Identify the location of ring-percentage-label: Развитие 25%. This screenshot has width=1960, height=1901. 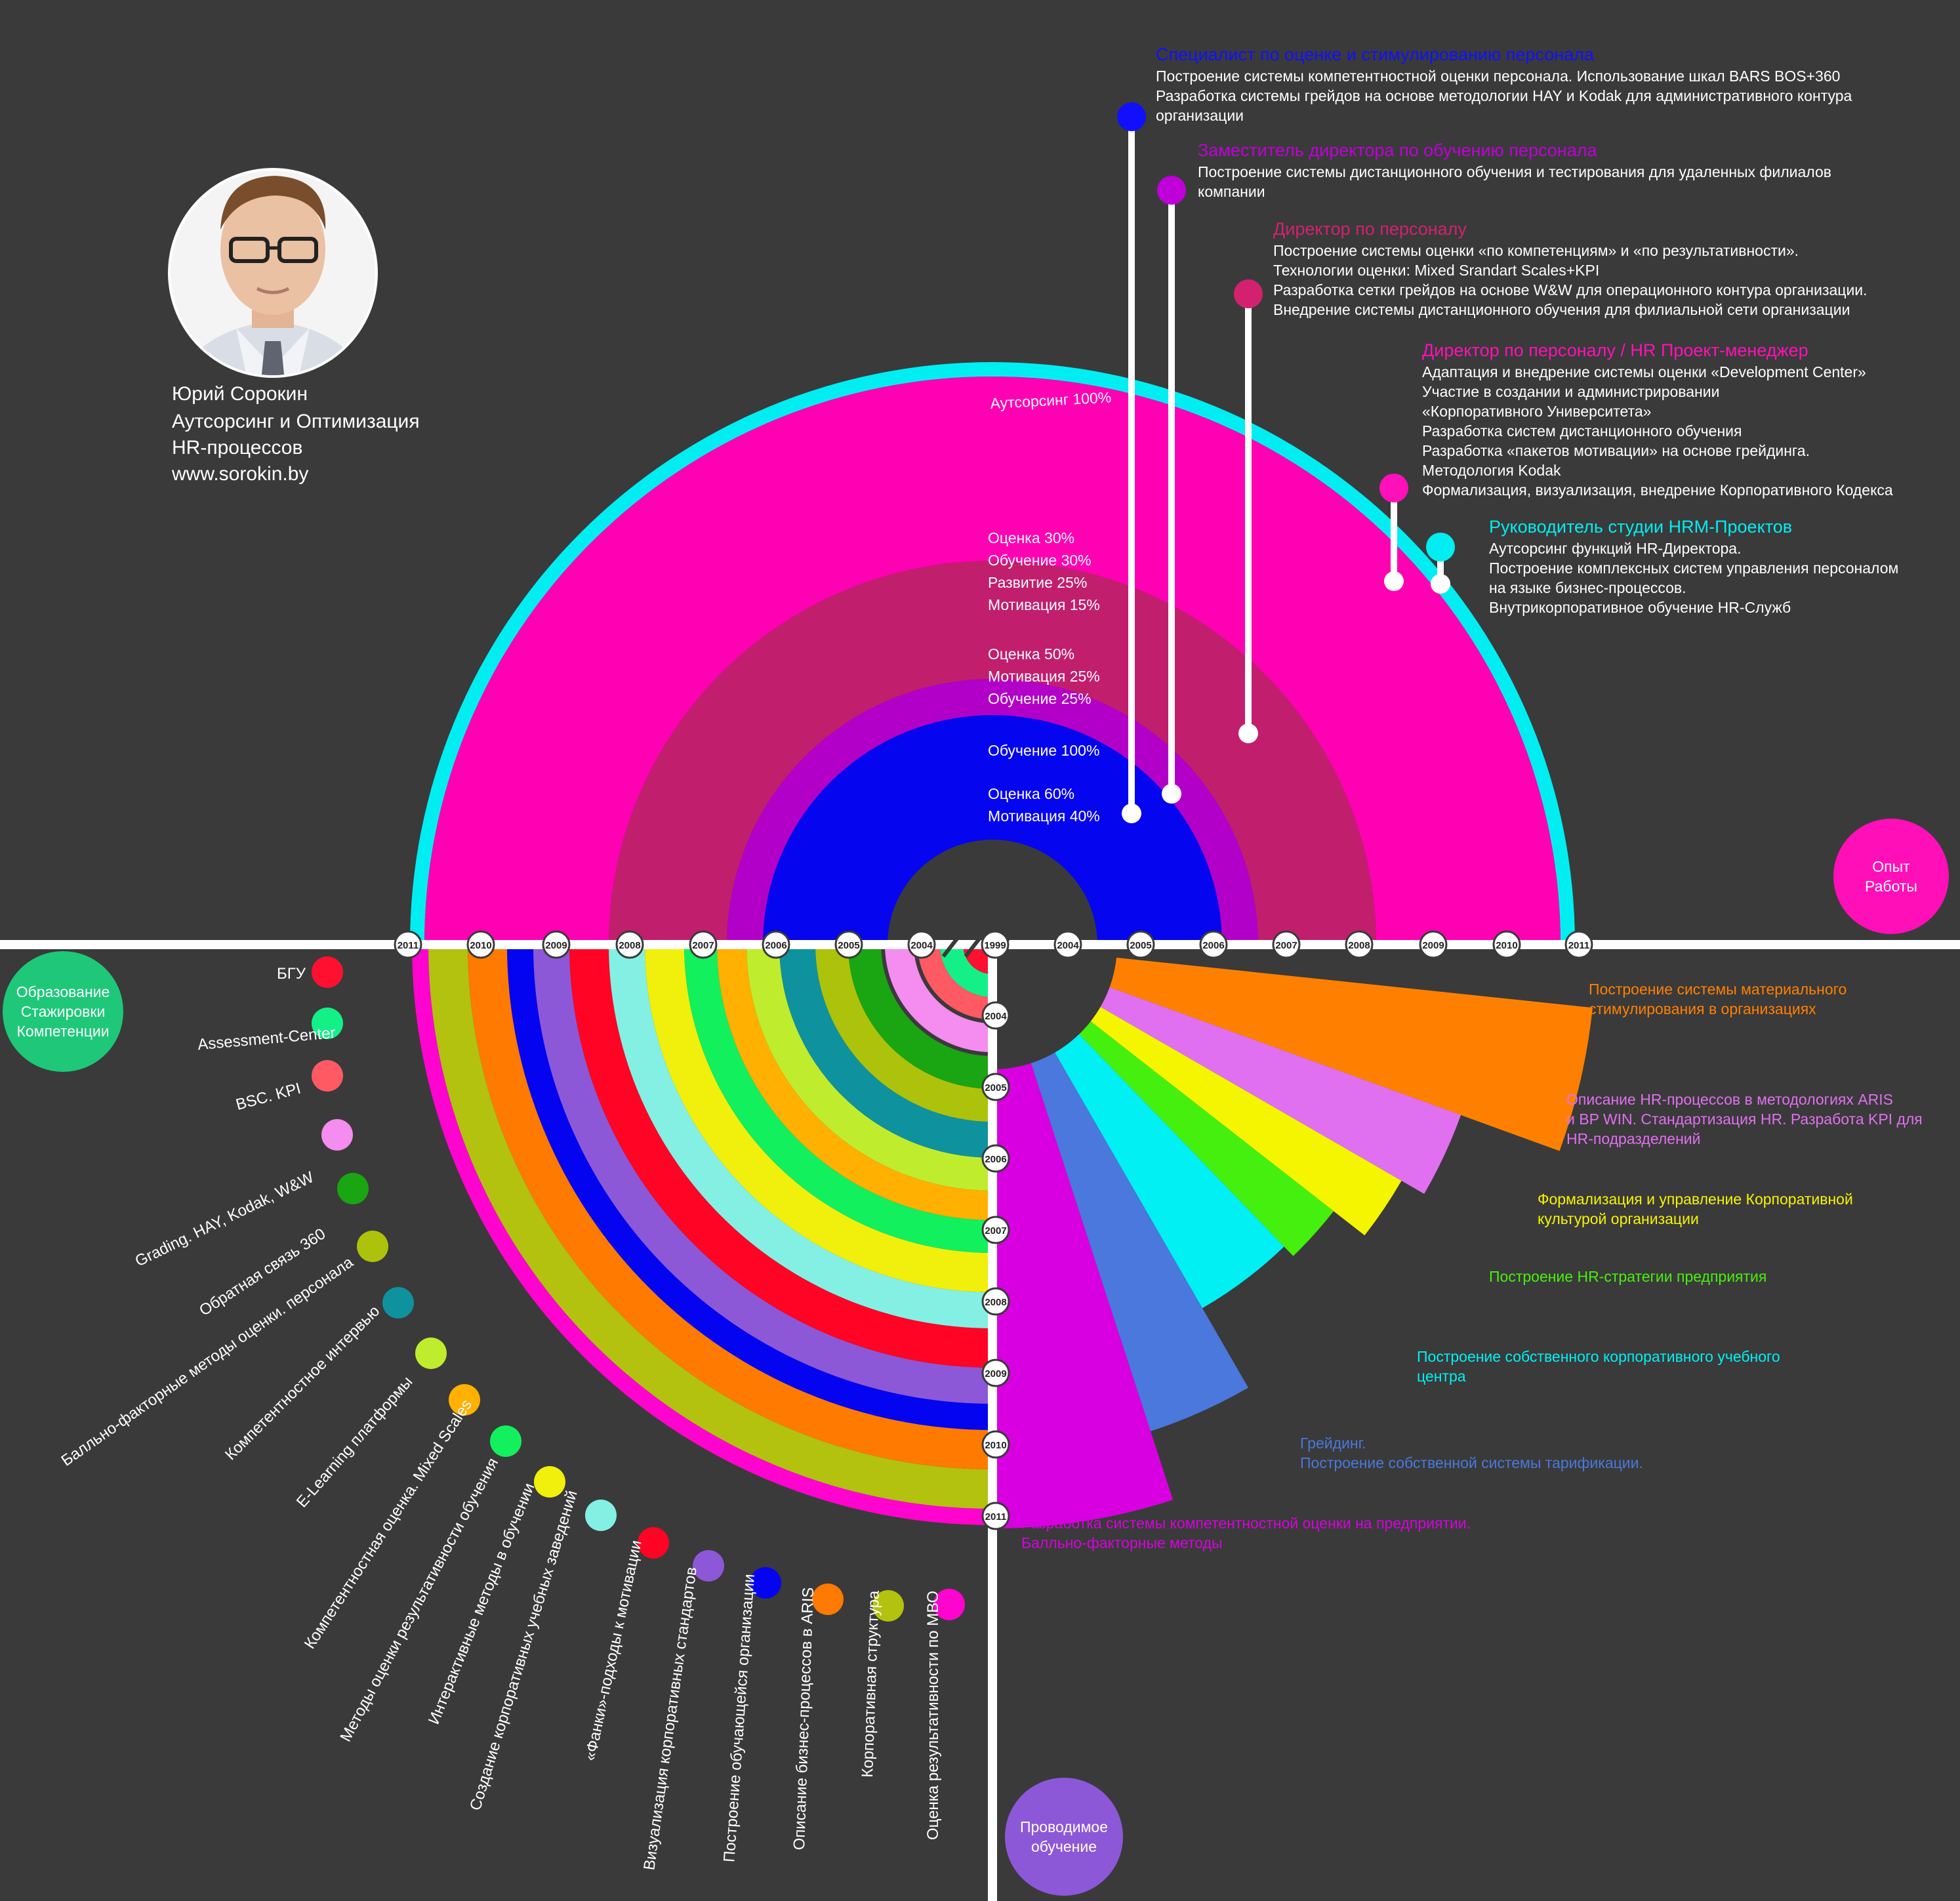
(1038, 582).